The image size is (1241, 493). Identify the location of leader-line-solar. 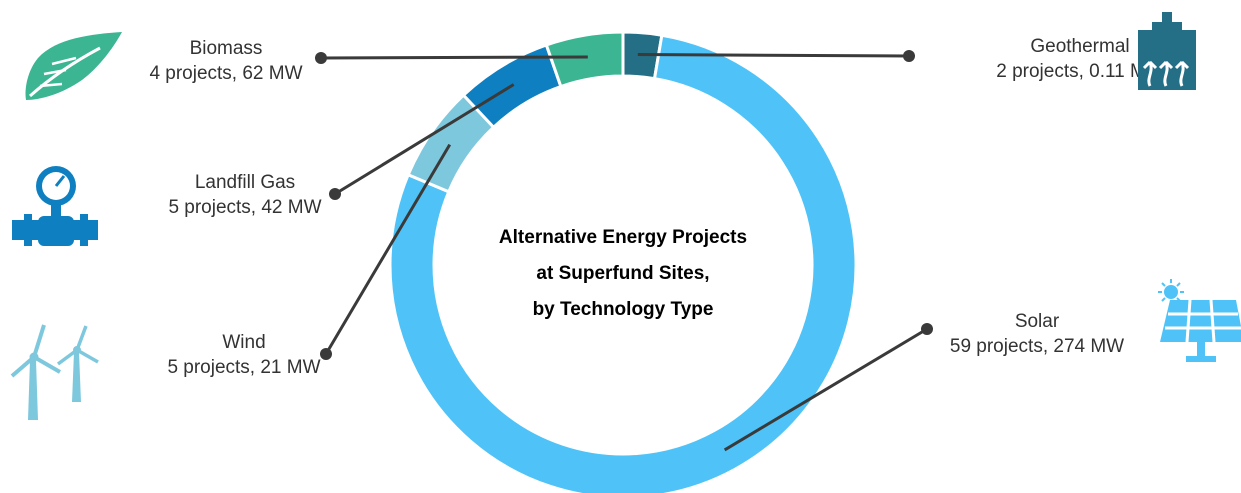
(825, 389).